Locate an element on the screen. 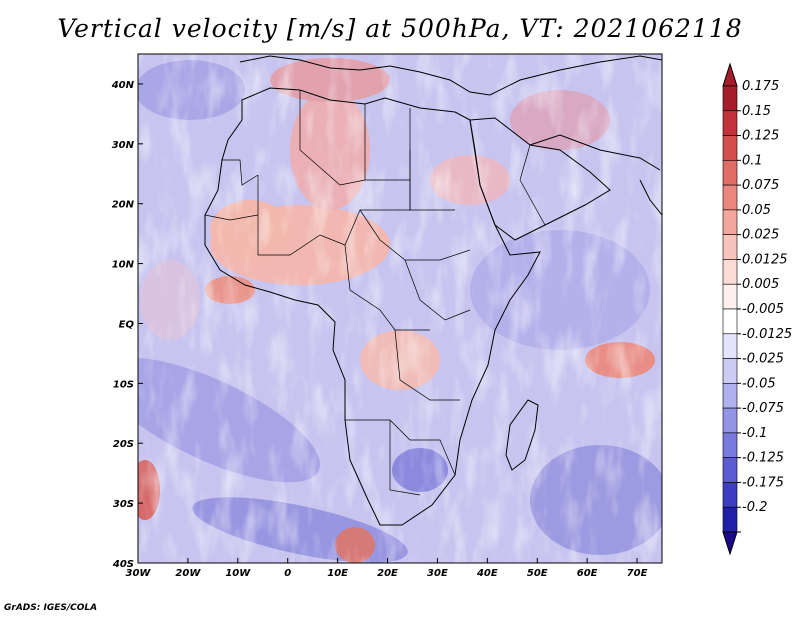 The width and height of the screenshot is (800, 618). lat-axis: 40N 30N 20N 10N EQ 10S 20S 30S 40S is located at coordinates (127, 325).